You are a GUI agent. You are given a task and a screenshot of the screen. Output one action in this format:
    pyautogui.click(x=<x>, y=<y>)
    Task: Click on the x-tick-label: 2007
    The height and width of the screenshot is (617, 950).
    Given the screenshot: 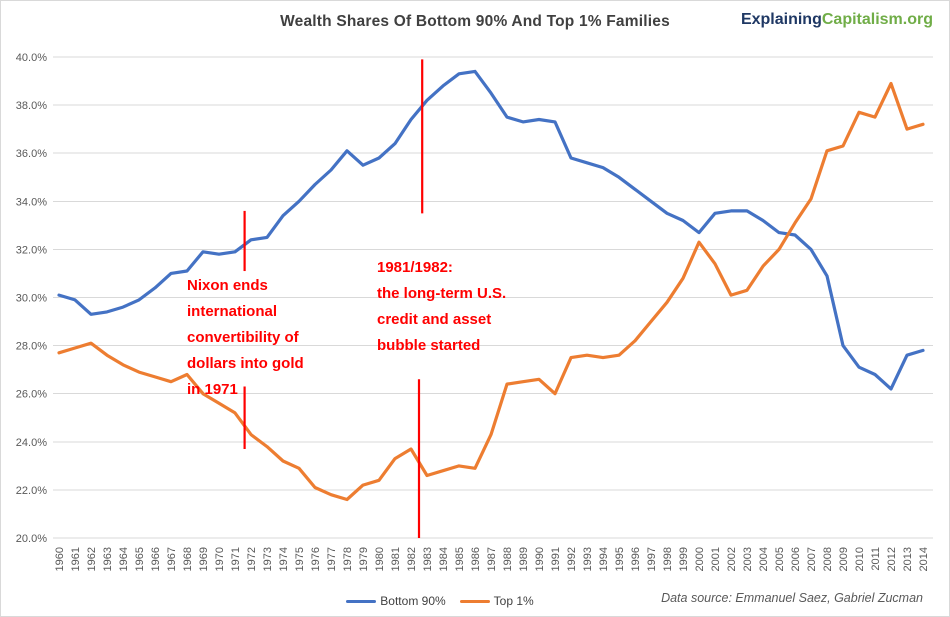 What is the action you would take?
    pyautogui.click(x=812, y=559)
    